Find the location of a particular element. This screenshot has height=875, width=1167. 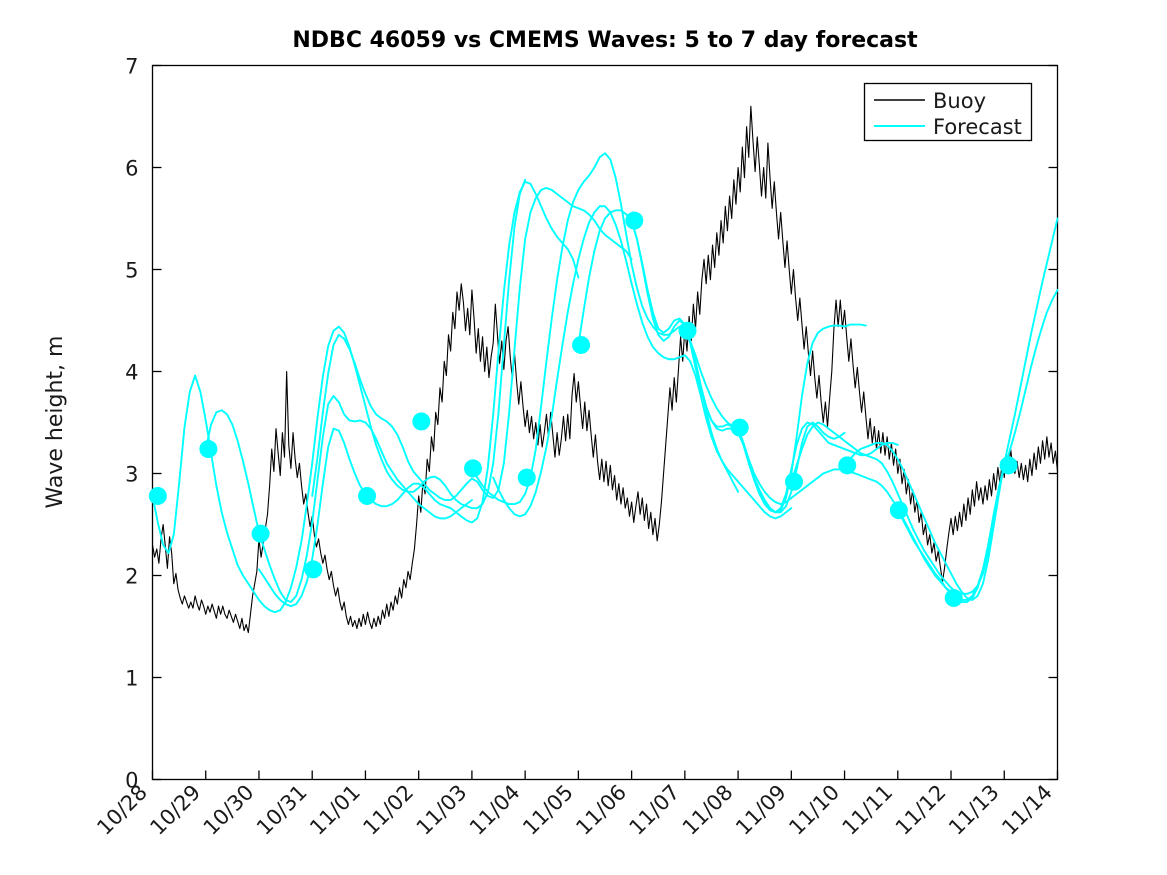

chart-legend: Buoy Forecast is located at coordinates (948, 112).